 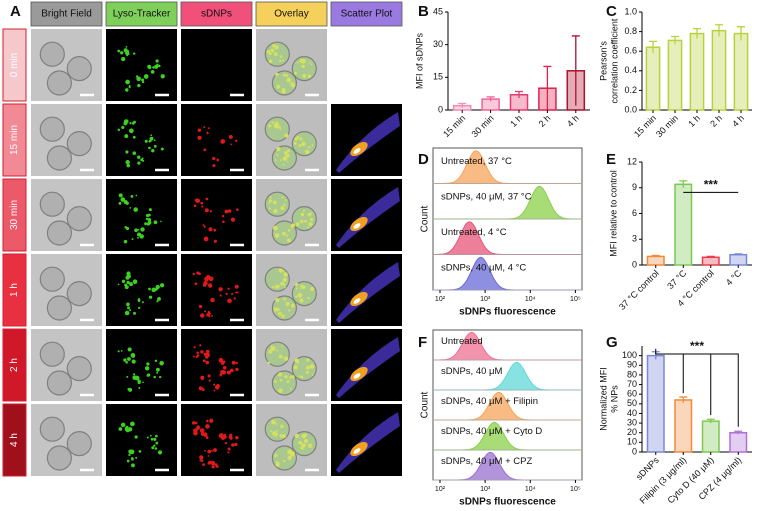 I want to click on row-label: 4 h, so click(x=14, y=440).